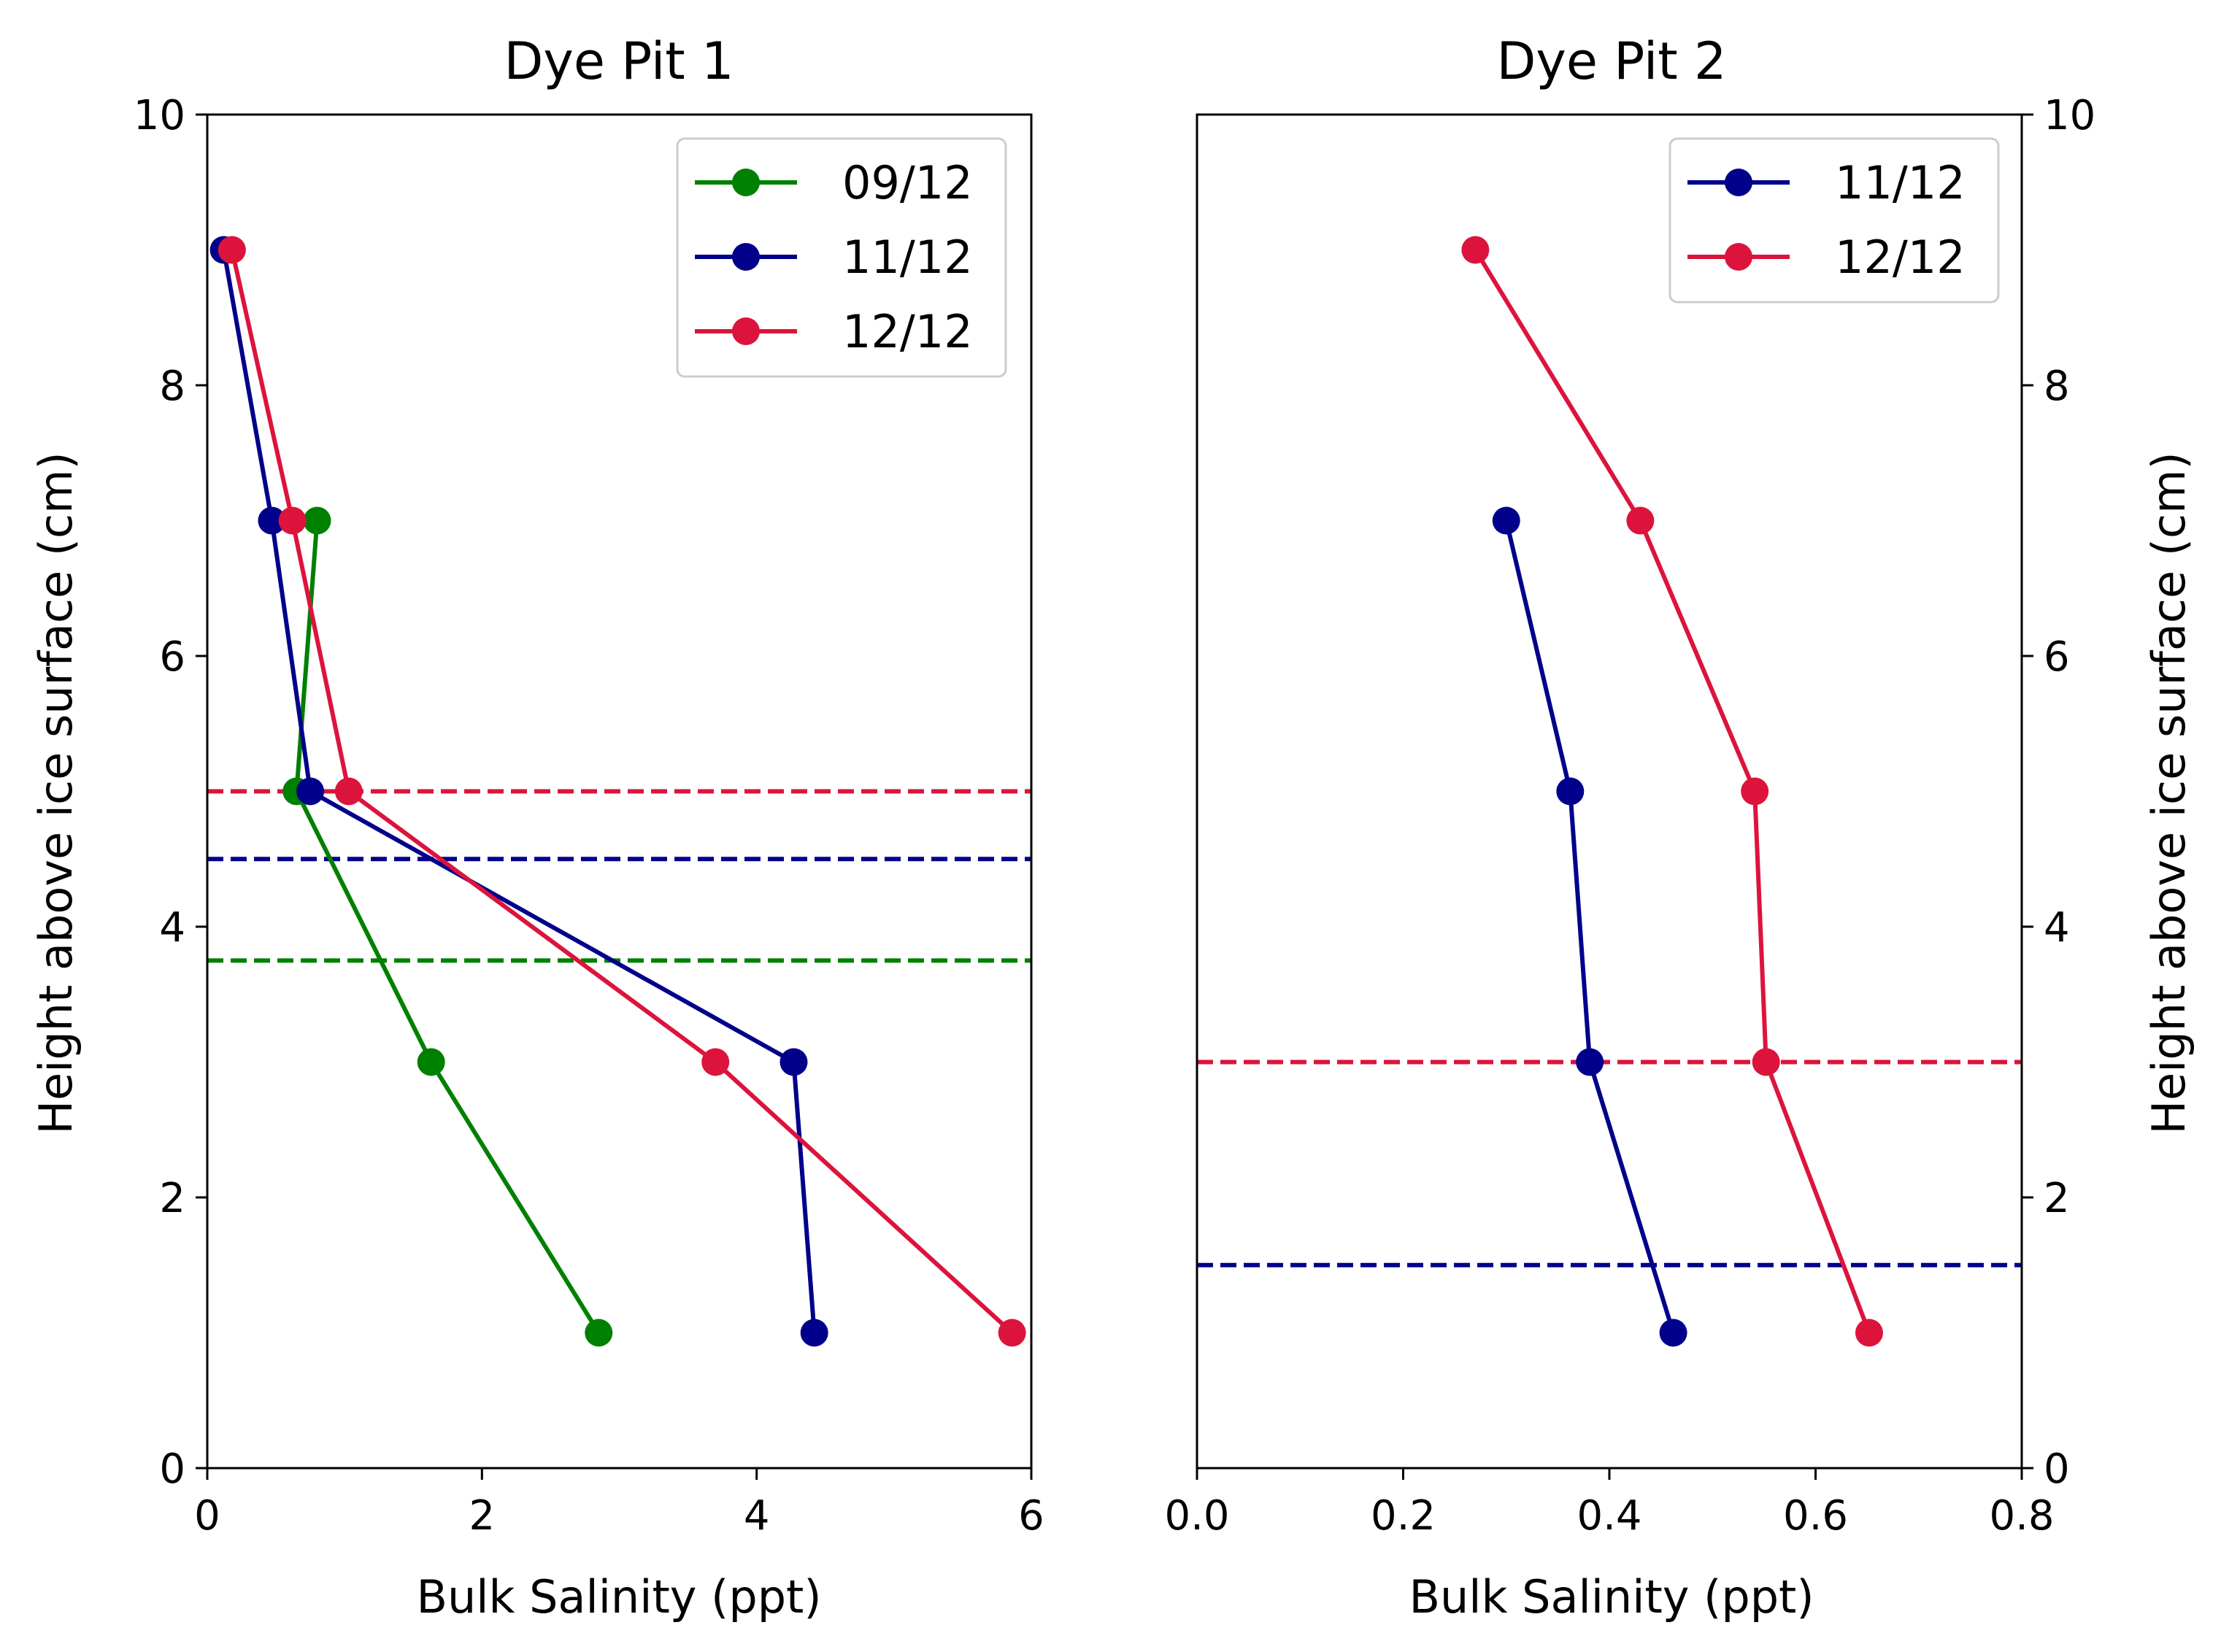  I want to click on x-tick-label-2: 0.4, so click(1609, 1516).